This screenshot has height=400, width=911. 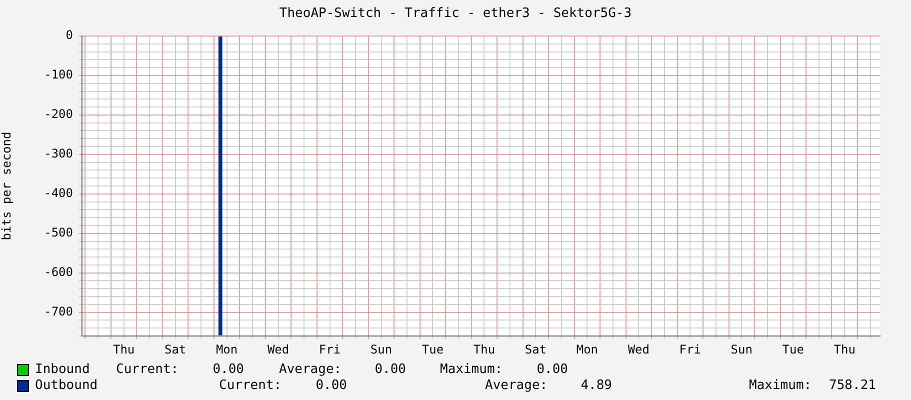 What do you see at coordinates (58, 75) in the screenshot?
I see `y-tick-label: -100` at bounding box center [58, 75].